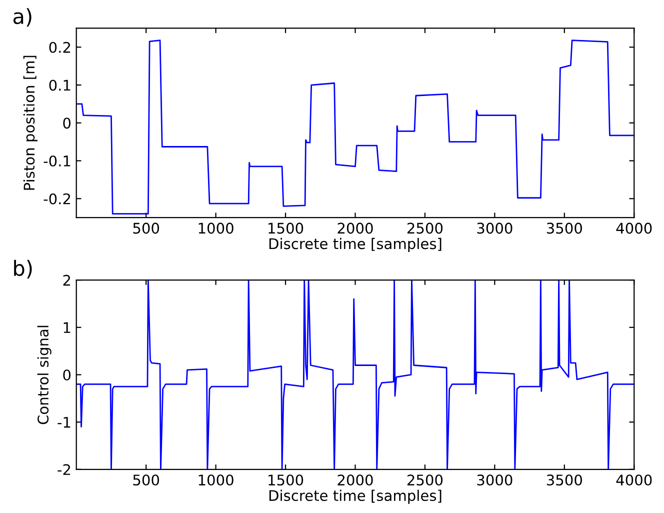 This screenshot has width=664, height=513. What do you see at coordinates (44, 375) in the screenshot?
I see `y-axis-title: Control signal` at bounding box center [44, 375].